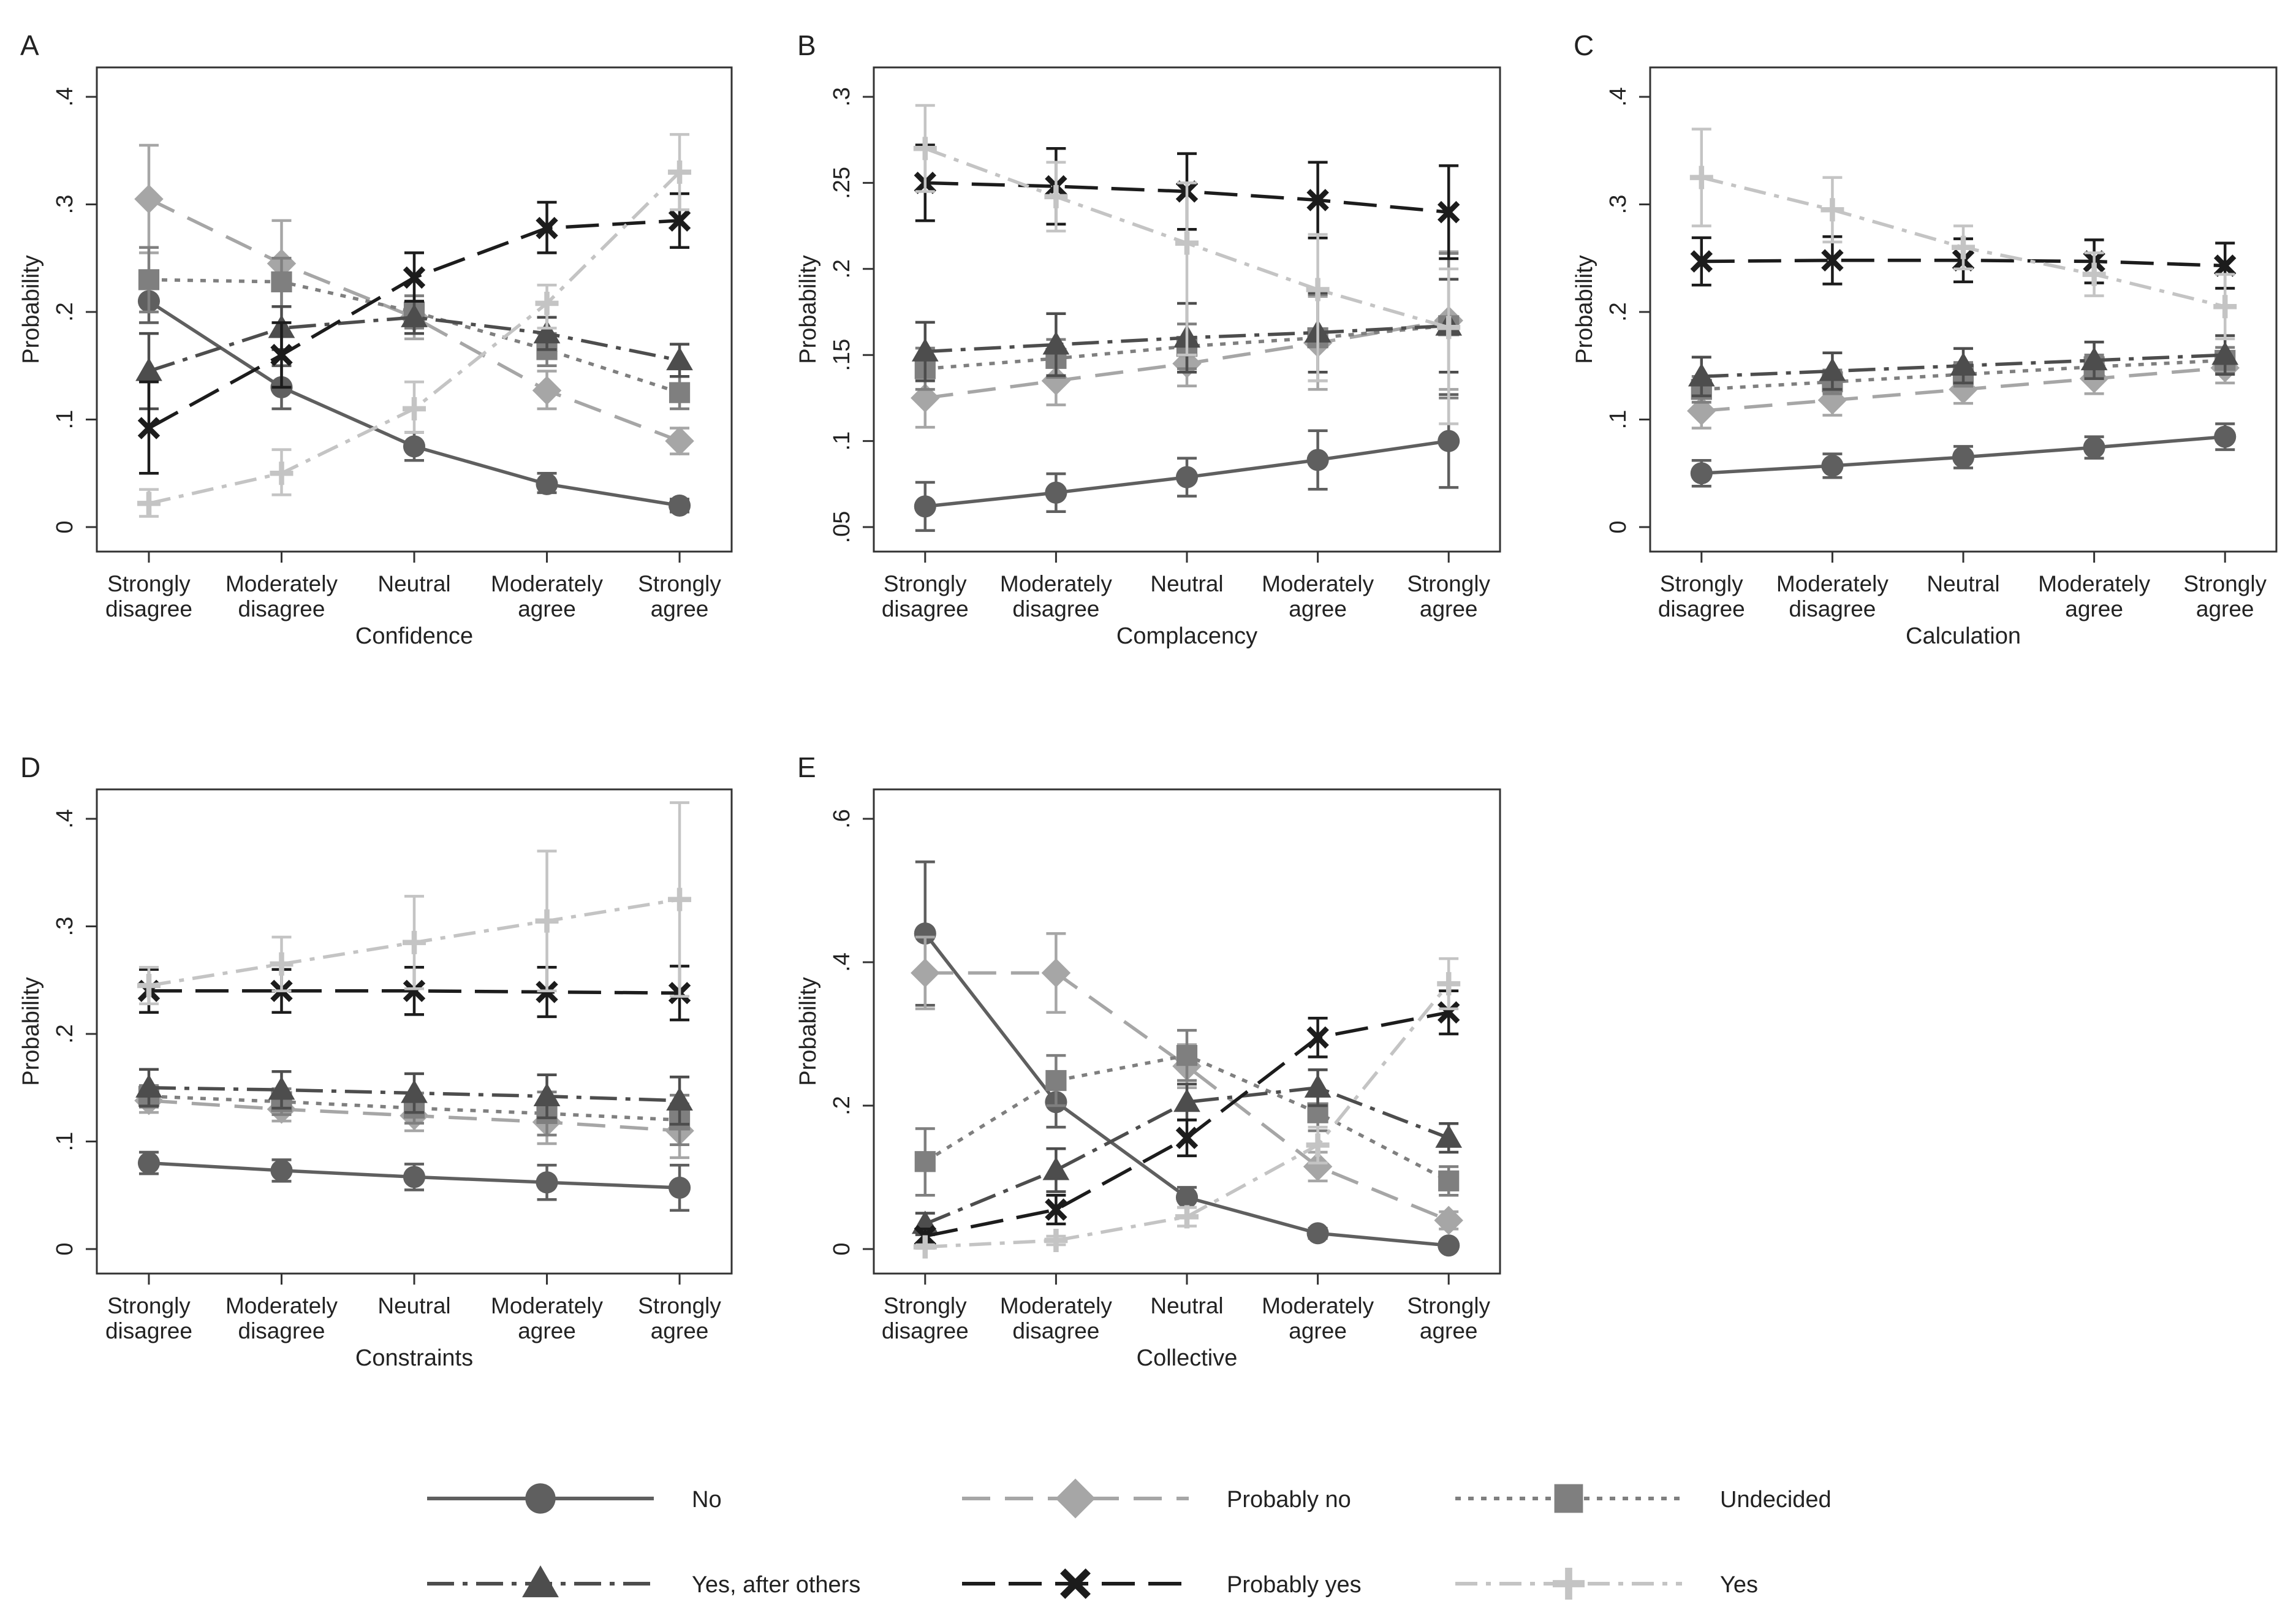 This screenshot has height=1618, width=2296. I want to click on legend-label: Undecided, so click(1776, 1500).